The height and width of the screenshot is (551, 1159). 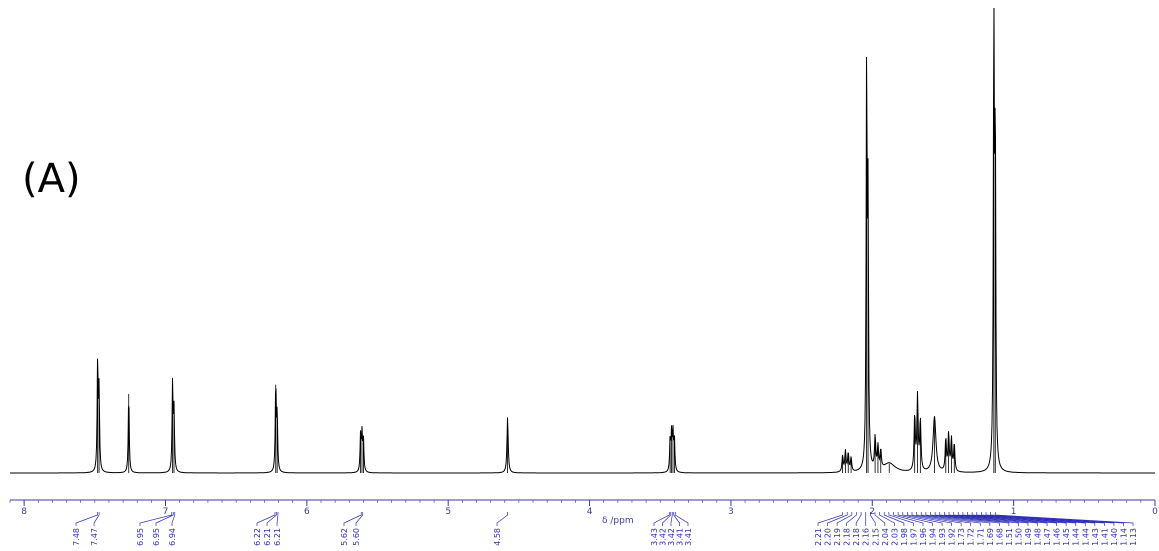 I want to click on peak-label: 2.21, so click(x=818, y=537).